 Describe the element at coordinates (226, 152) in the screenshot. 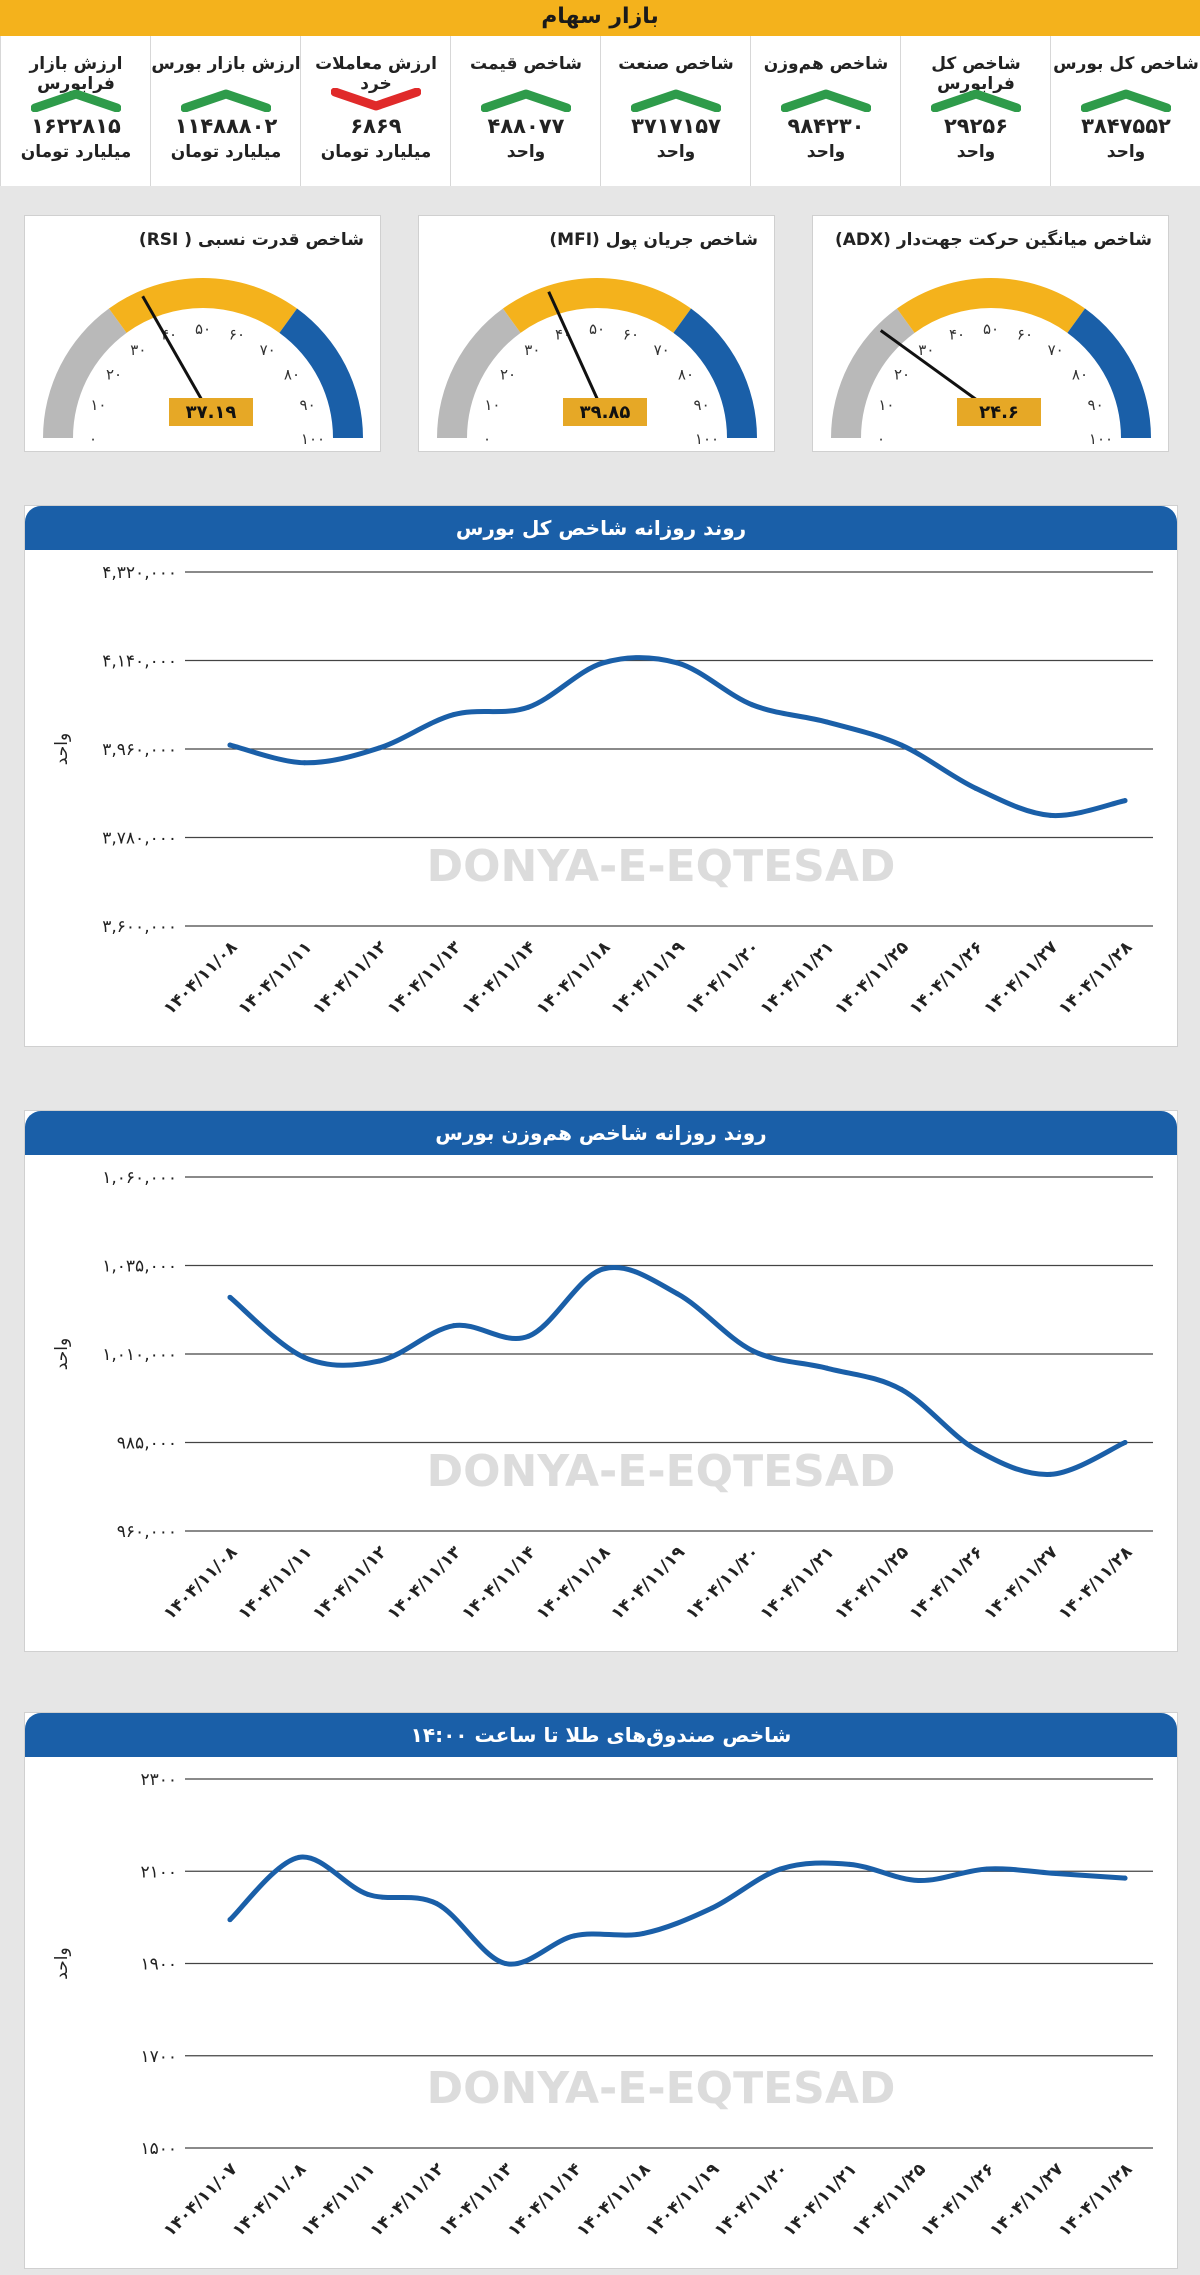

I see `kpi-unit: میلیارد تومان` at that location.